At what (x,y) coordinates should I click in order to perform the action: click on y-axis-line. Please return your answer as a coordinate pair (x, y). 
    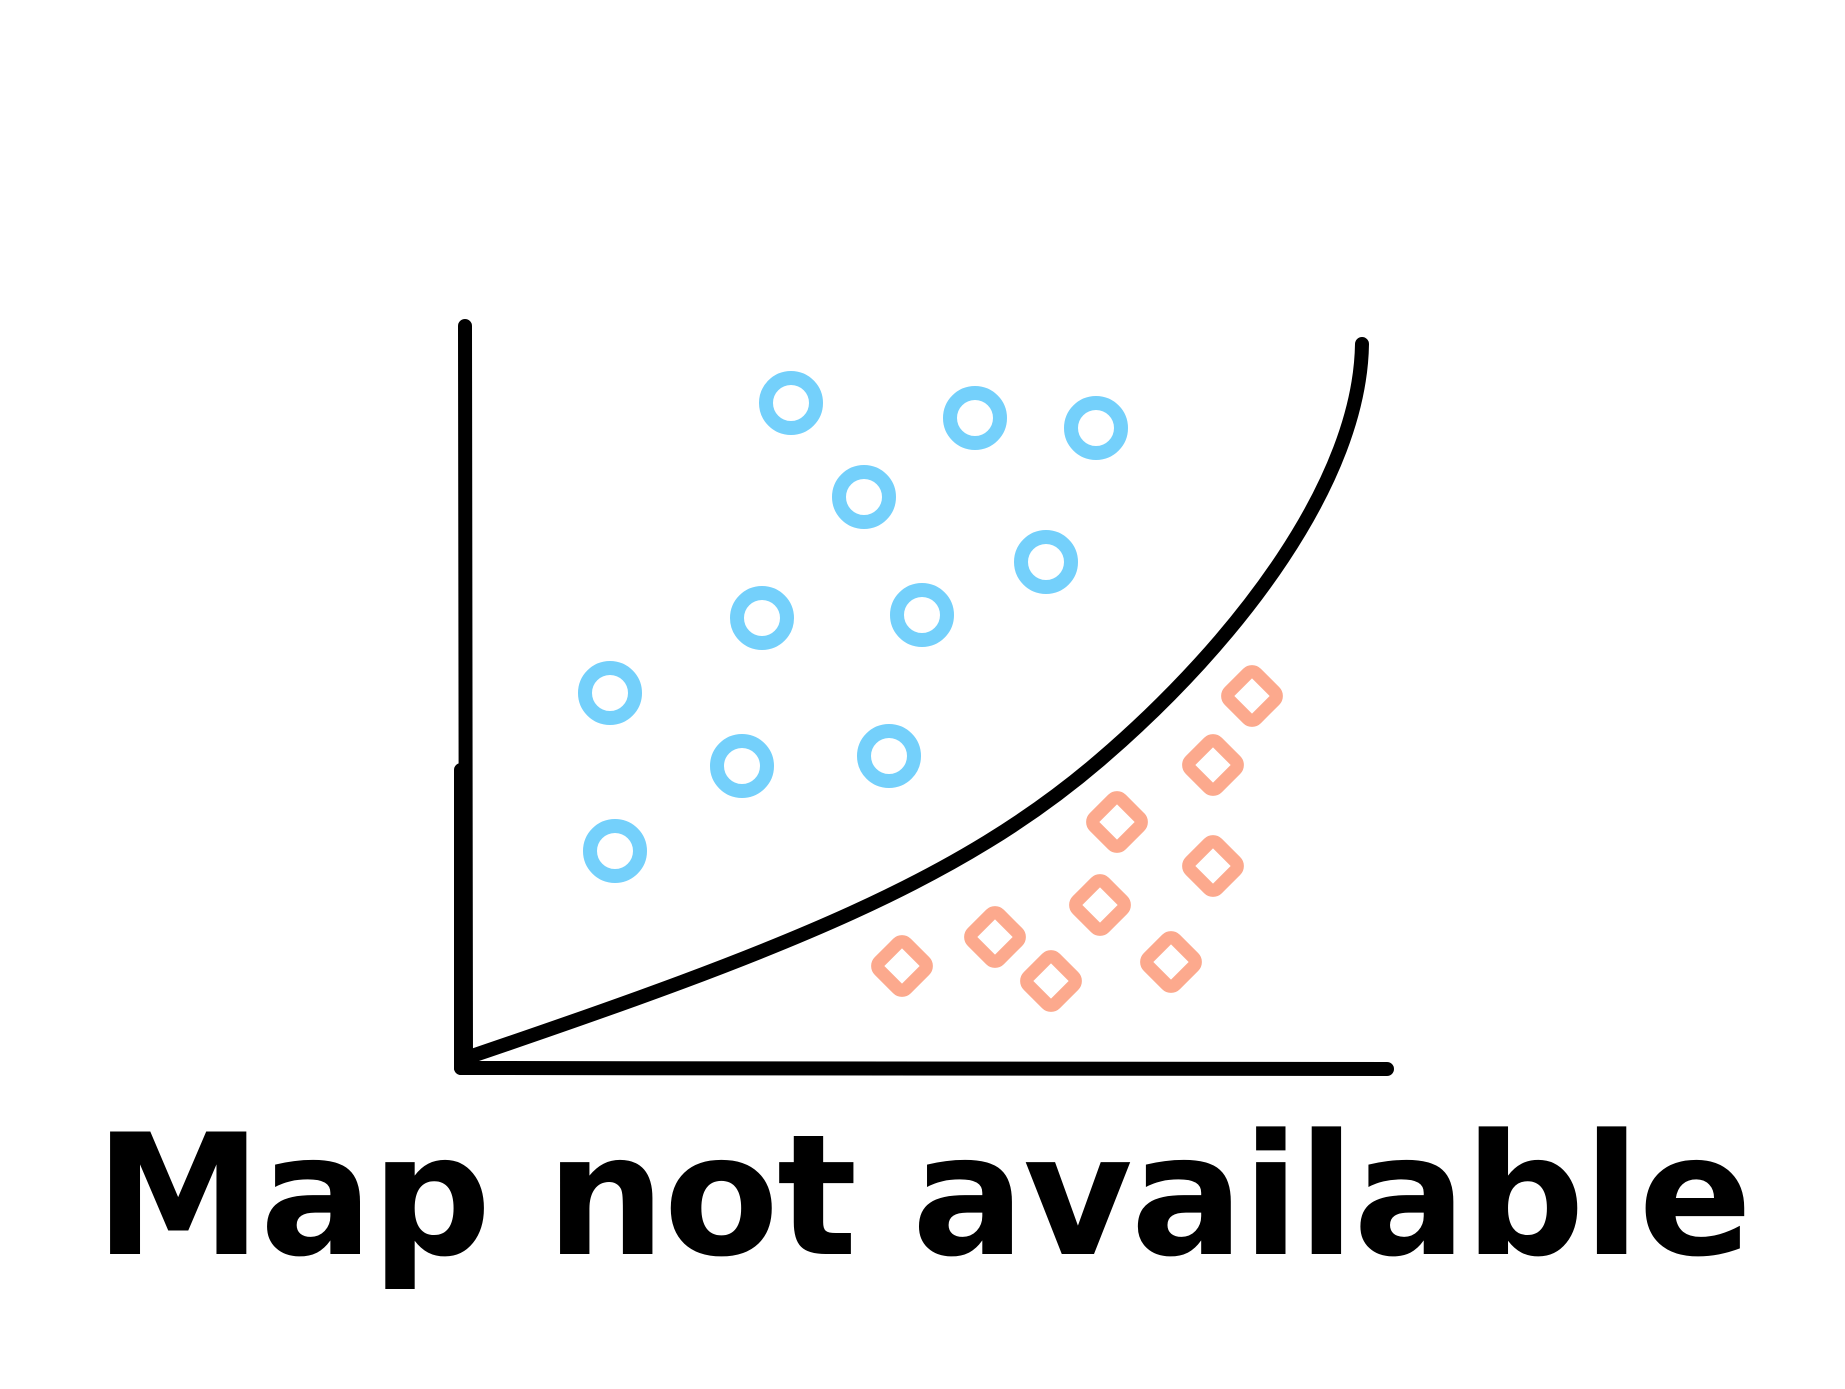
    Looking at the image, I should click on (463, 697).